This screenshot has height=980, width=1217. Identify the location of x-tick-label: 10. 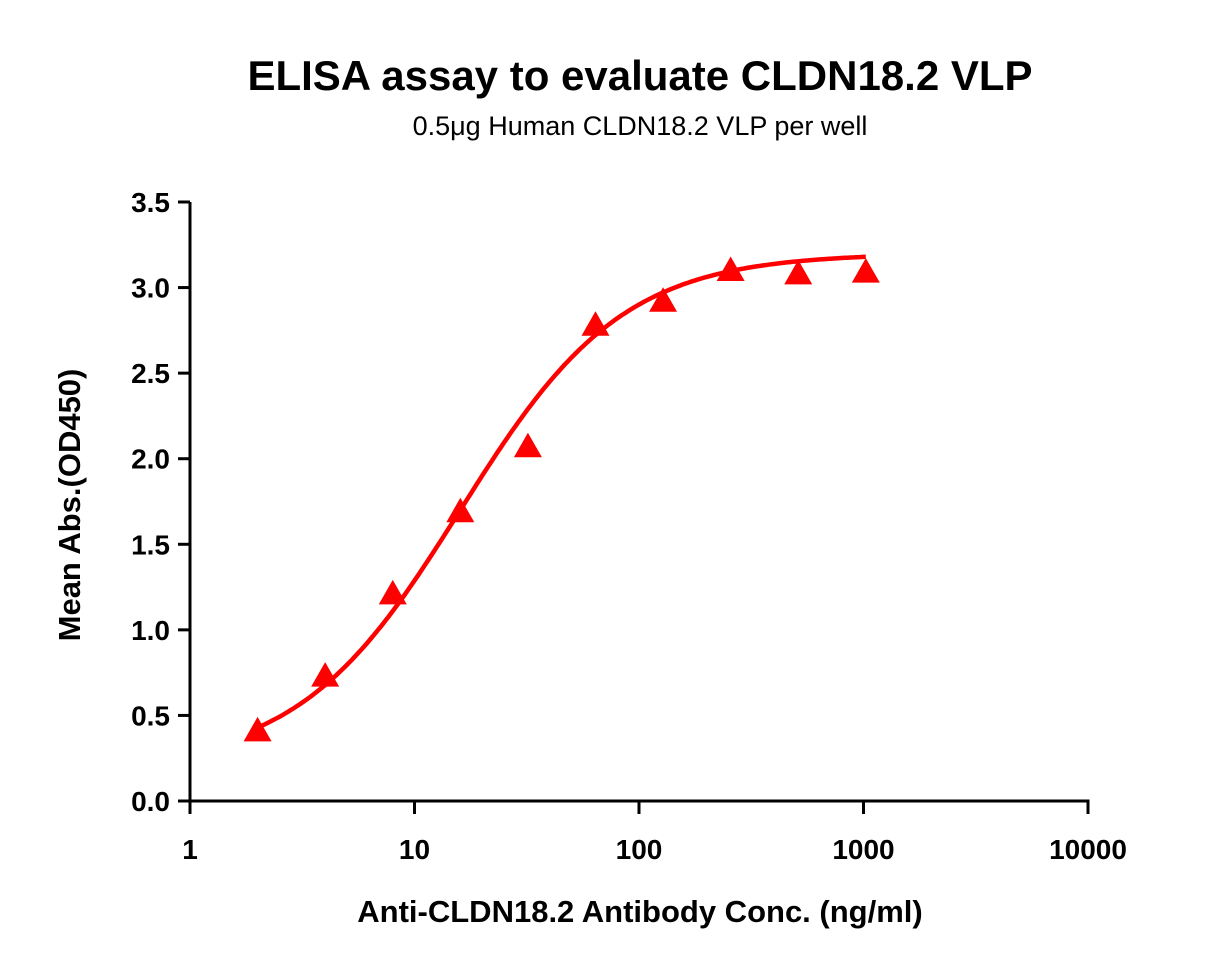
(414, 849).